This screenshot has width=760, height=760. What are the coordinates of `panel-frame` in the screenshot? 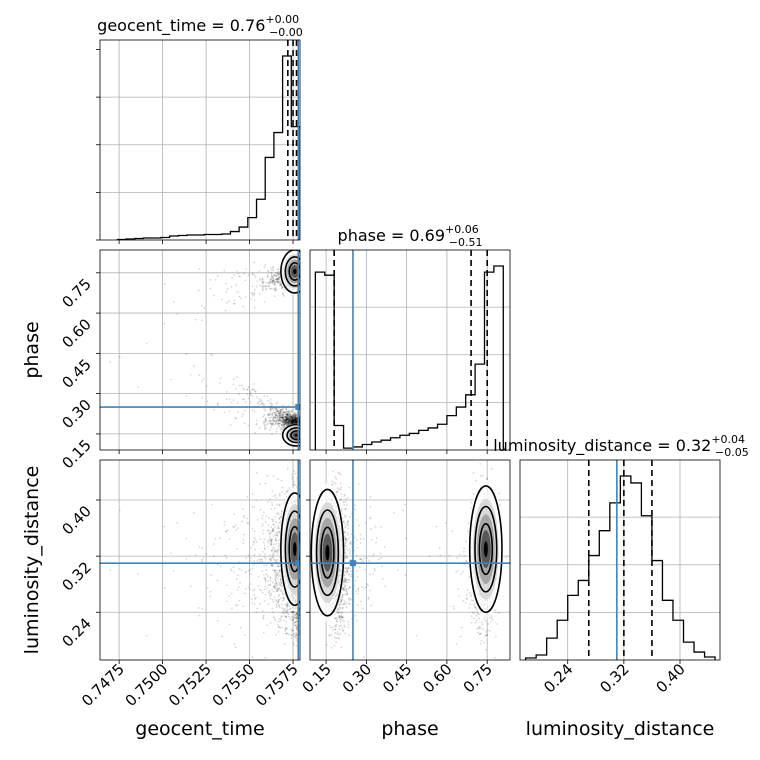 It's located at (200, 140).